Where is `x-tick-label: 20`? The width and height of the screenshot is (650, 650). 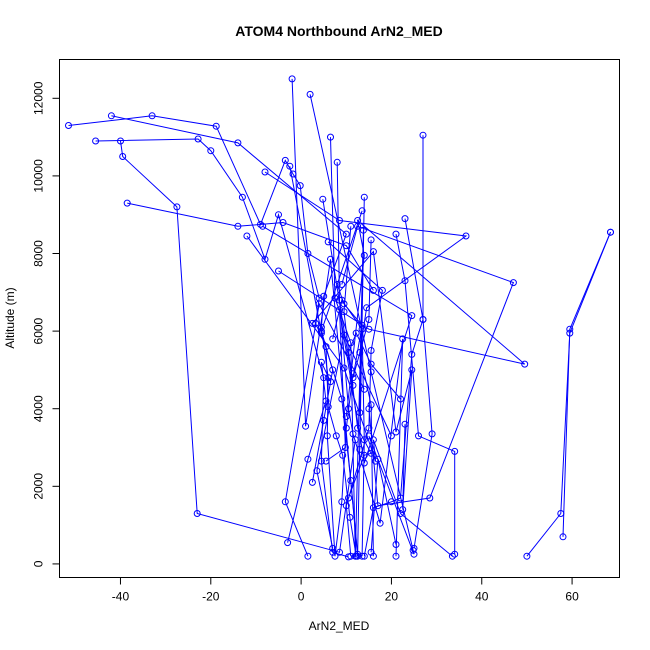 x-tick-label: 20 is located at coordinates (392, 597).